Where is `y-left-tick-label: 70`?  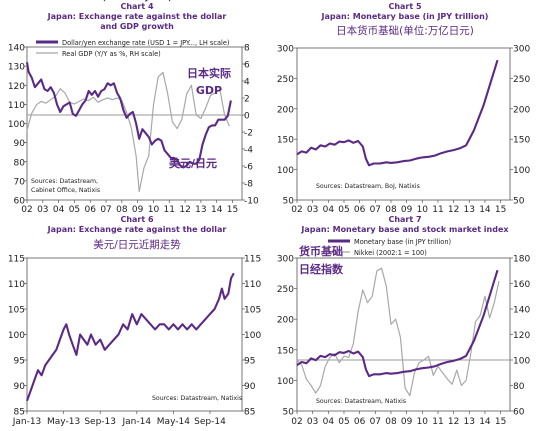 y-left-tick-label: 70 is located at coordinates (20, 182).